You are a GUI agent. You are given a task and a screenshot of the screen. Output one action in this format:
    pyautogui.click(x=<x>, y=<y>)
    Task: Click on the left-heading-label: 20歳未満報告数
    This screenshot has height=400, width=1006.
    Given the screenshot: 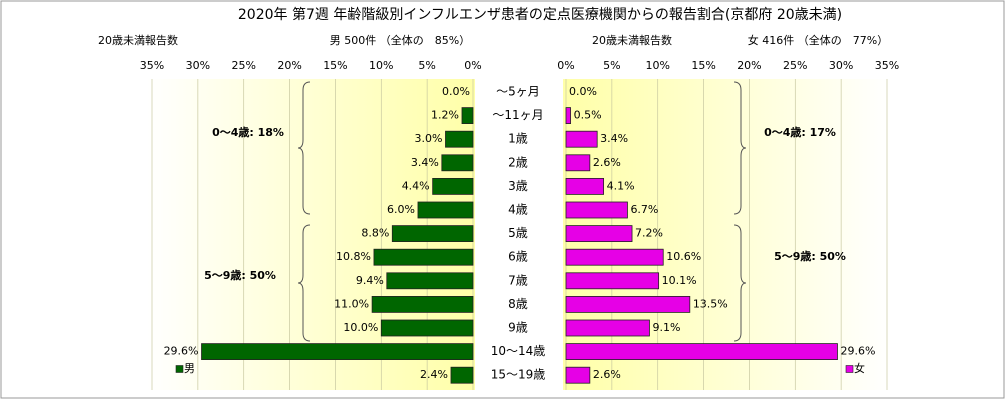 What is the action you would take?
    pyautogui.click(x=138, y=40)
    